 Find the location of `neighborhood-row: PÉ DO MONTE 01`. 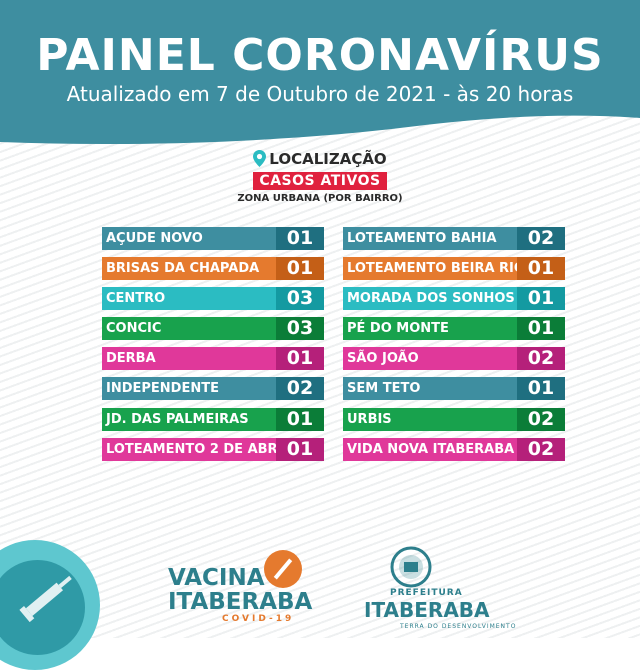

neighborhood-row: PÉ DO MONTE 01 is located at coordinates (454, 329).